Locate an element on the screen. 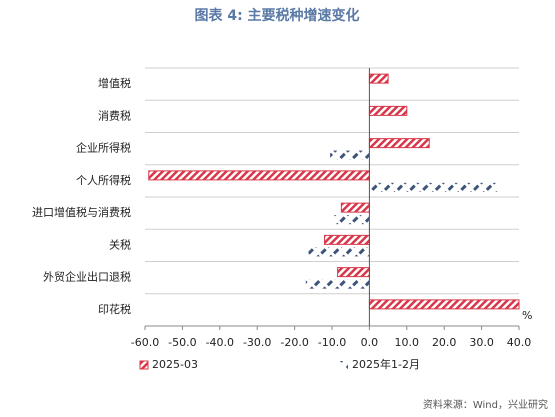 The height and width of the screenshot is (417, 555). y-tick-label: 外贸企业出口退税 is located at coordinates (87, 277).